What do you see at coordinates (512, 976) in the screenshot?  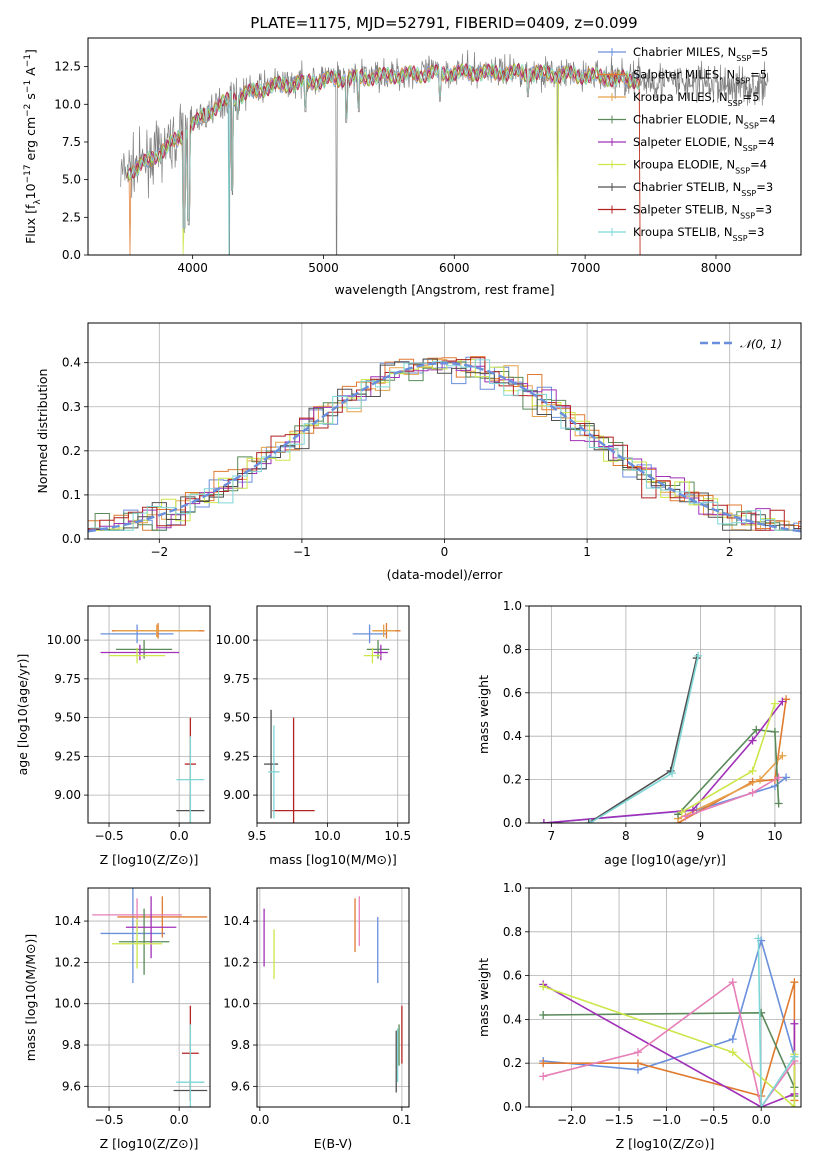 I see `y-tick-label: 0.6` at bounding box center [512, 976].